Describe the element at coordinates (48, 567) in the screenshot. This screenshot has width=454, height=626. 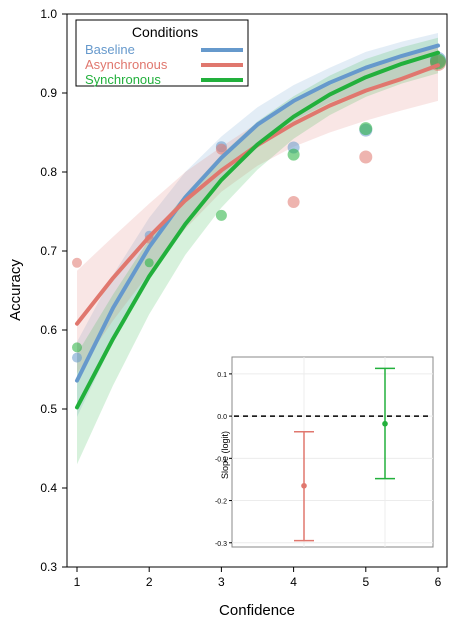
I see `y-tick-label: 0.3` at that location.